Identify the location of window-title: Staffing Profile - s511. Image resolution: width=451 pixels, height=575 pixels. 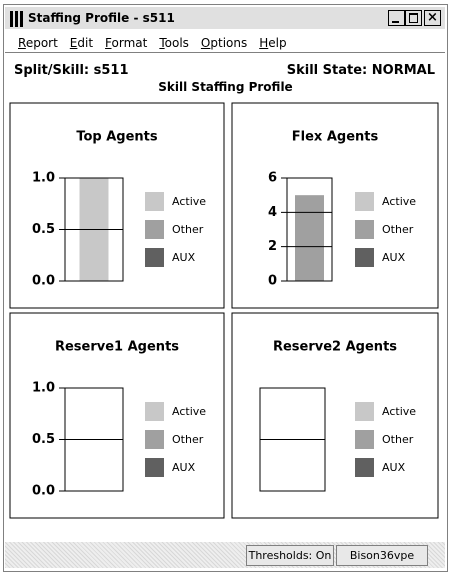
(101, 18).